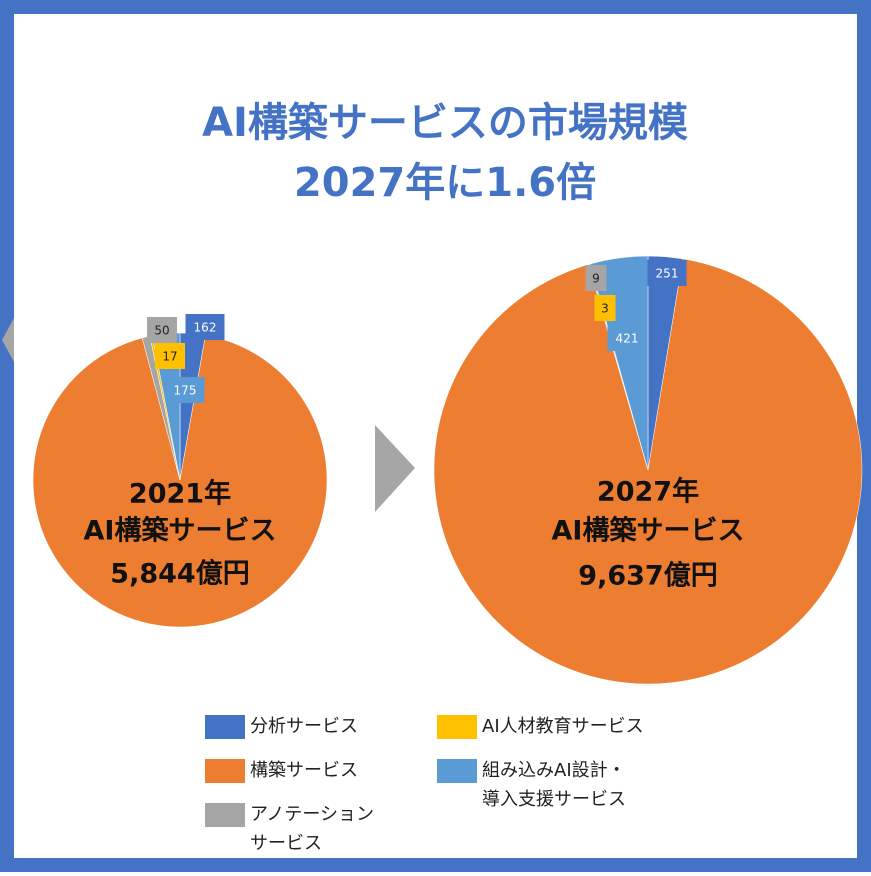 The width and height of the screenshot is (871, 876). Describe the element at coordinates (554, 785) in the screenshot. I see `legend-label: 組み込みAI設計・導入支援サービス` at that location.